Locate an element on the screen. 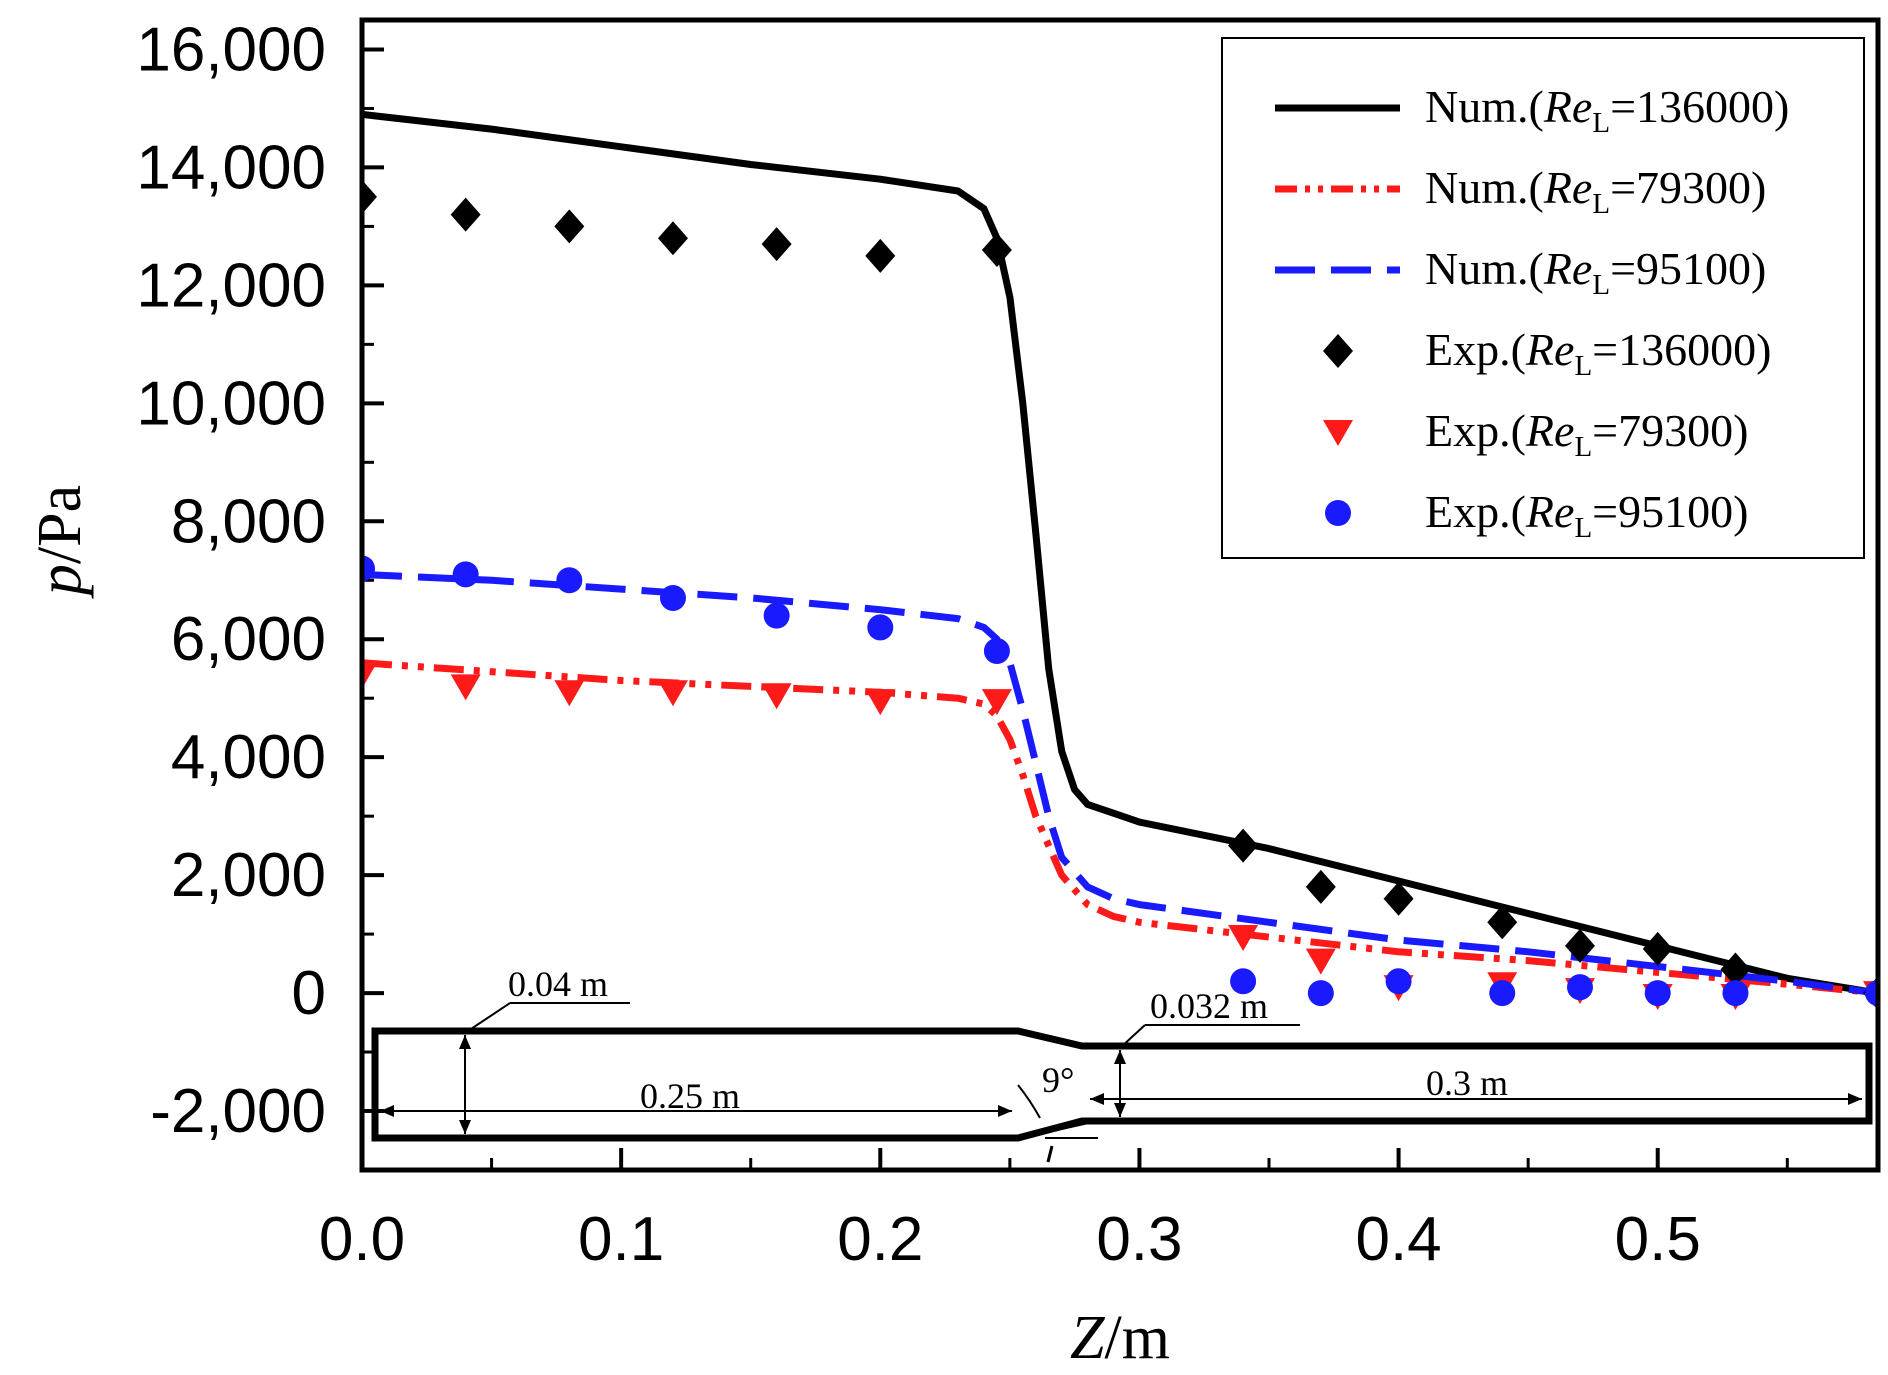  x-tick-label: 0.4 is located at coordinates (1398, 1239).